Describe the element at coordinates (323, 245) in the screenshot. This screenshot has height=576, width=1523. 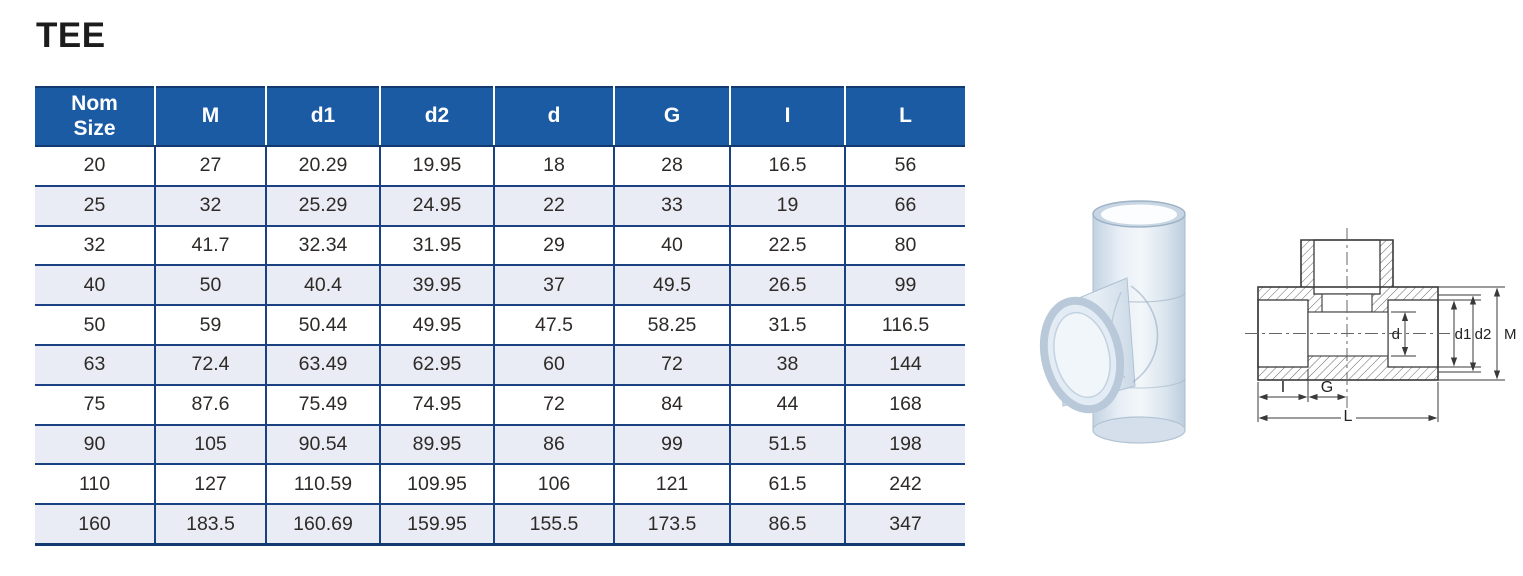
I see `table-cell: 32.34` at that location.